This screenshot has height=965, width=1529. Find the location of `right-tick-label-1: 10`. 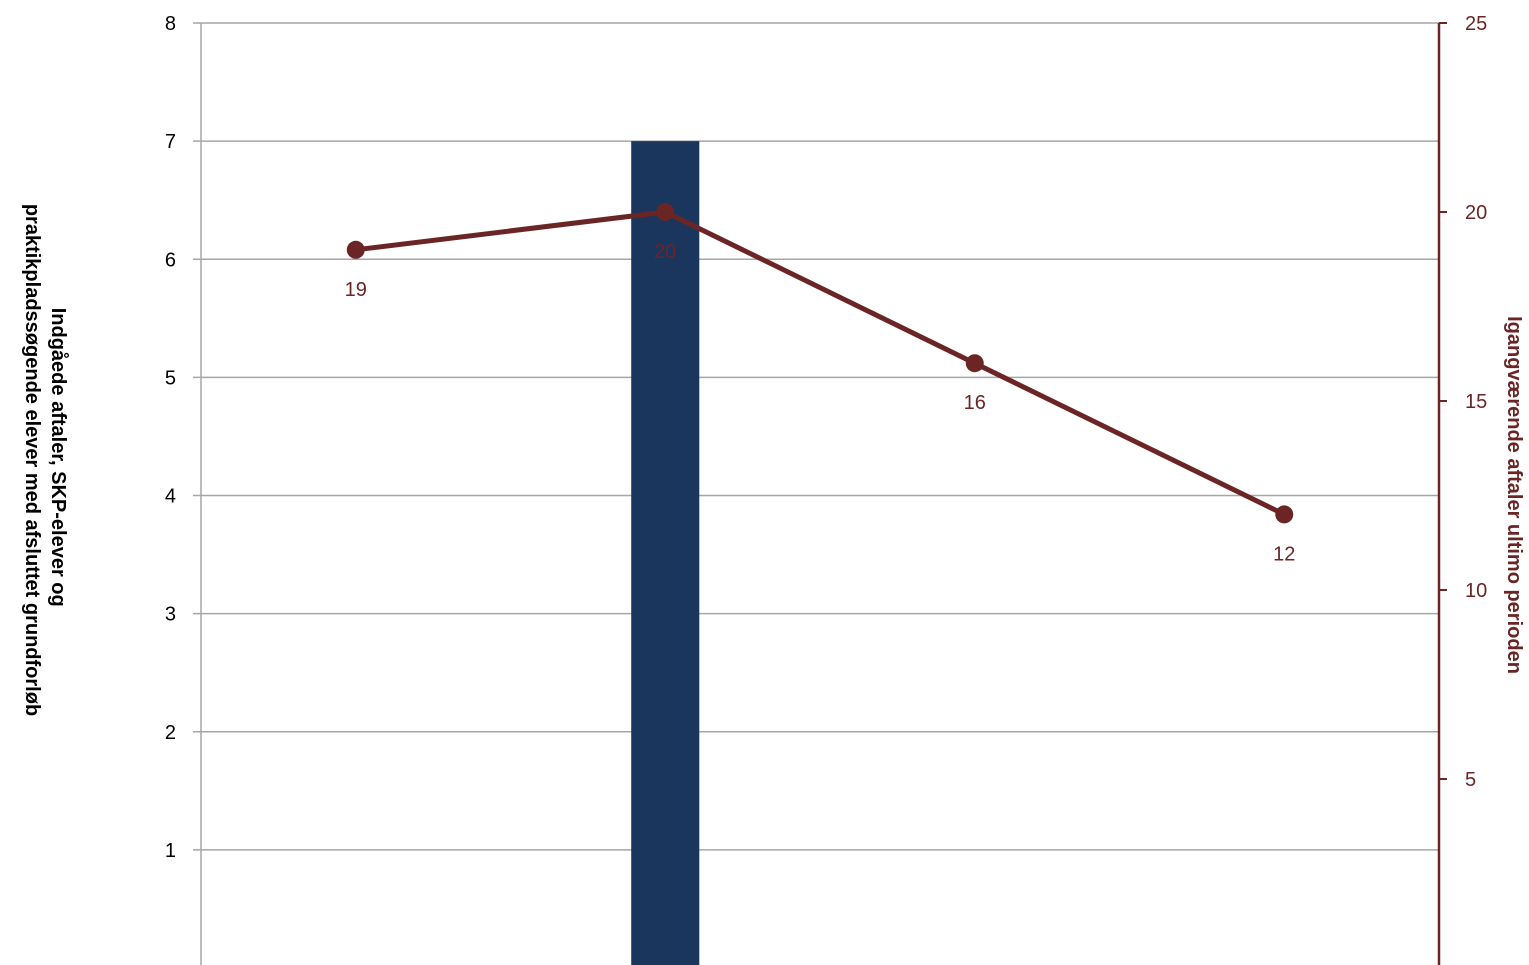

right-tick-label-1: 10 is located at coordinates (1476, 591).